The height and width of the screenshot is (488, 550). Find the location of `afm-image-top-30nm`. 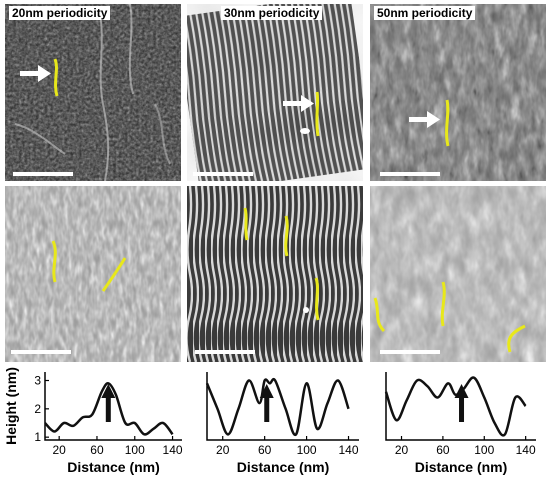

afm-image-top-30nm is located at coordinates (275, 92).